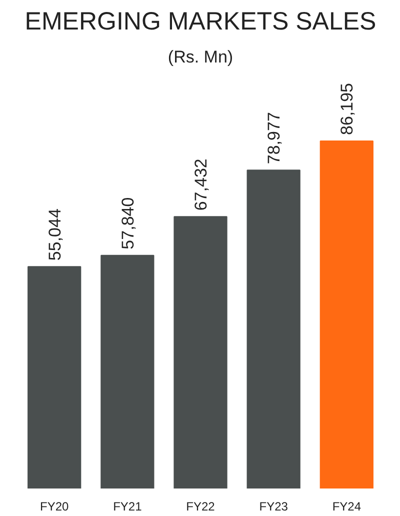  I want to click on x-tick-label: FY22, so click(201, 507).